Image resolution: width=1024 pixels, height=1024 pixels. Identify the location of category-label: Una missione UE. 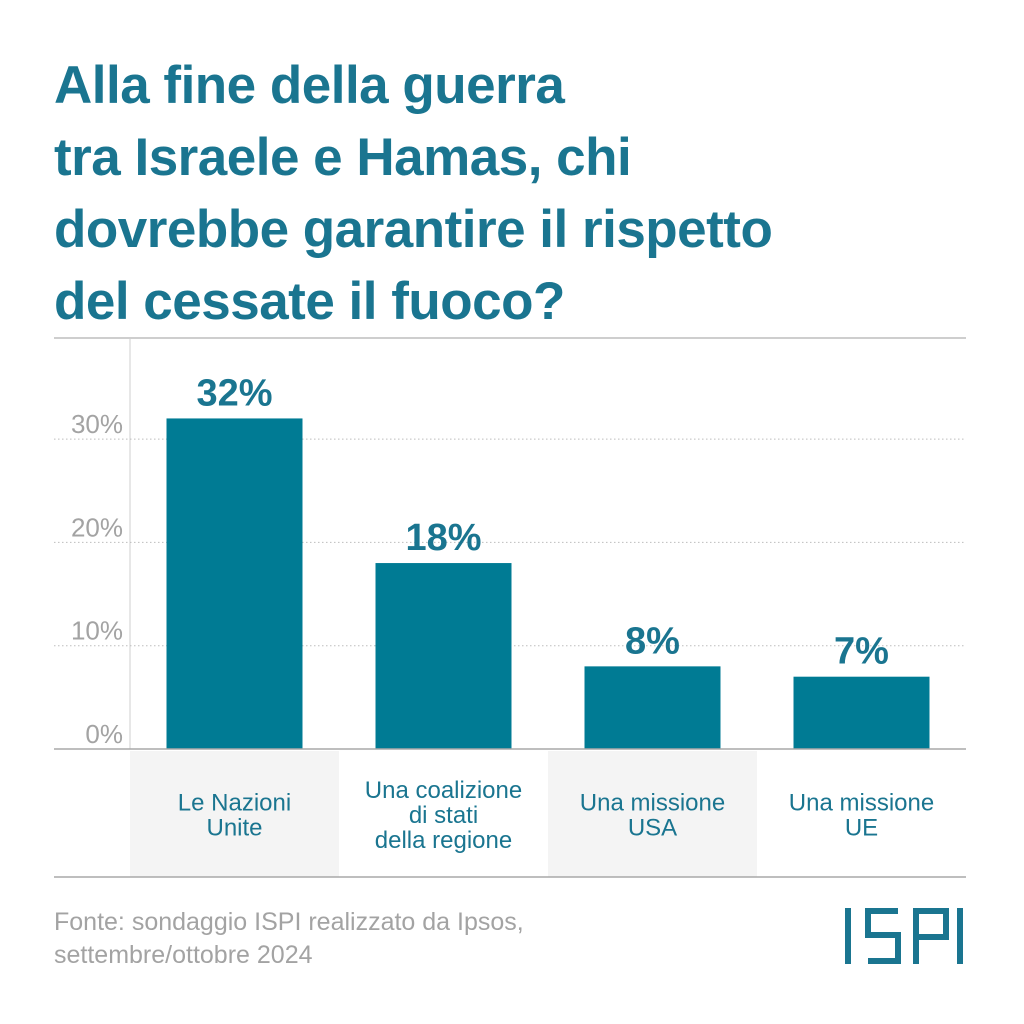
(861, 816).